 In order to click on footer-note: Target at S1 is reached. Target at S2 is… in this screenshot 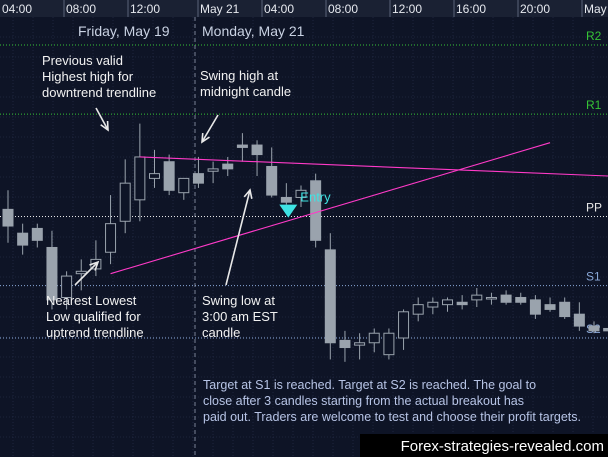, I will do `click(392, 401)`.